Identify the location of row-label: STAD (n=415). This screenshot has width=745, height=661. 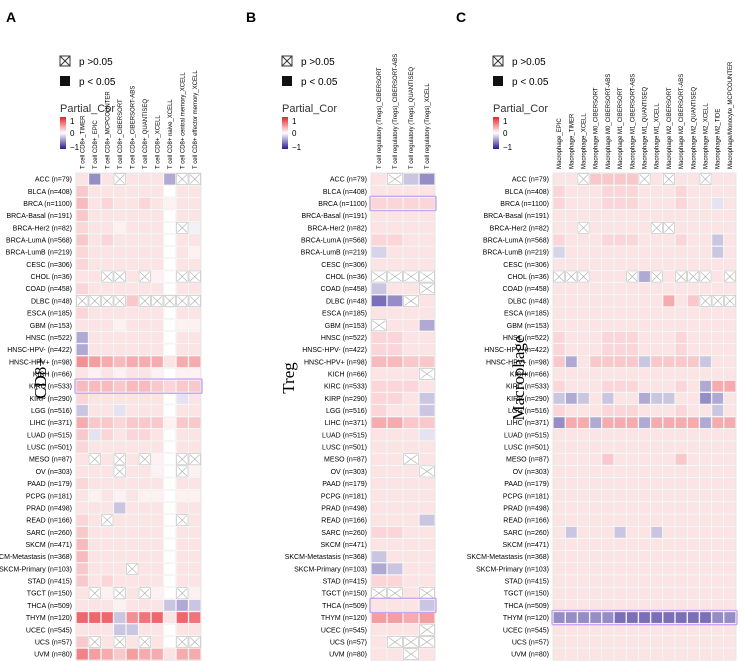
(527, 582).